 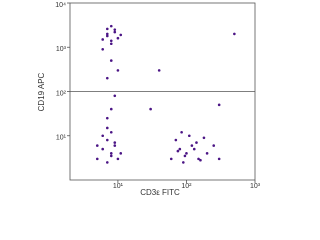 What do you see at coordinates (60, 5) in the screenshot?
I see `y-tick-label: 10⁴` at bounding box center [60, 5].